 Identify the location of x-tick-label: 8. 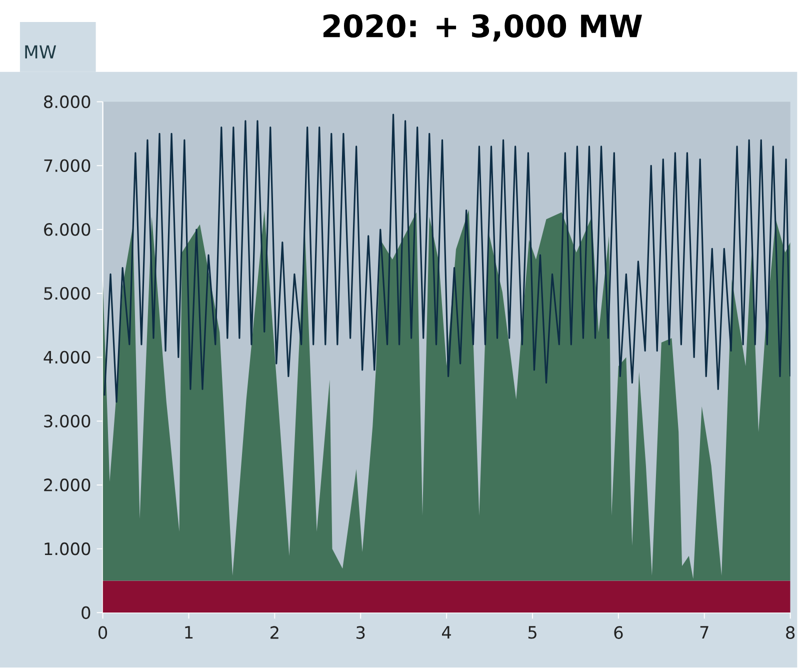
(790, 633).